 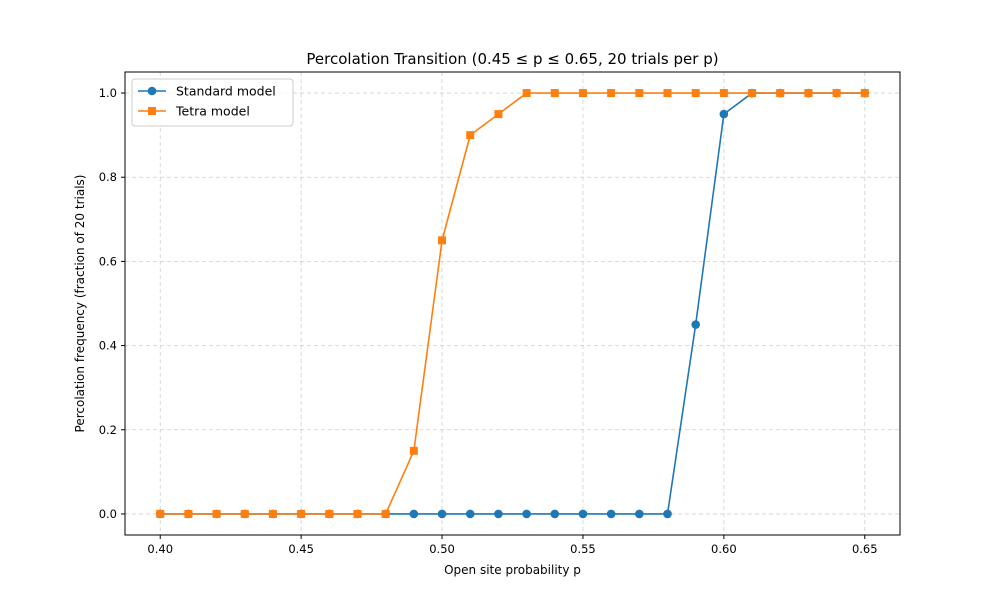 What do you see at coordinates (301, 549) in the screenshot?
I see `x-tick-label: 0.45` at bounding box center [301, 549].